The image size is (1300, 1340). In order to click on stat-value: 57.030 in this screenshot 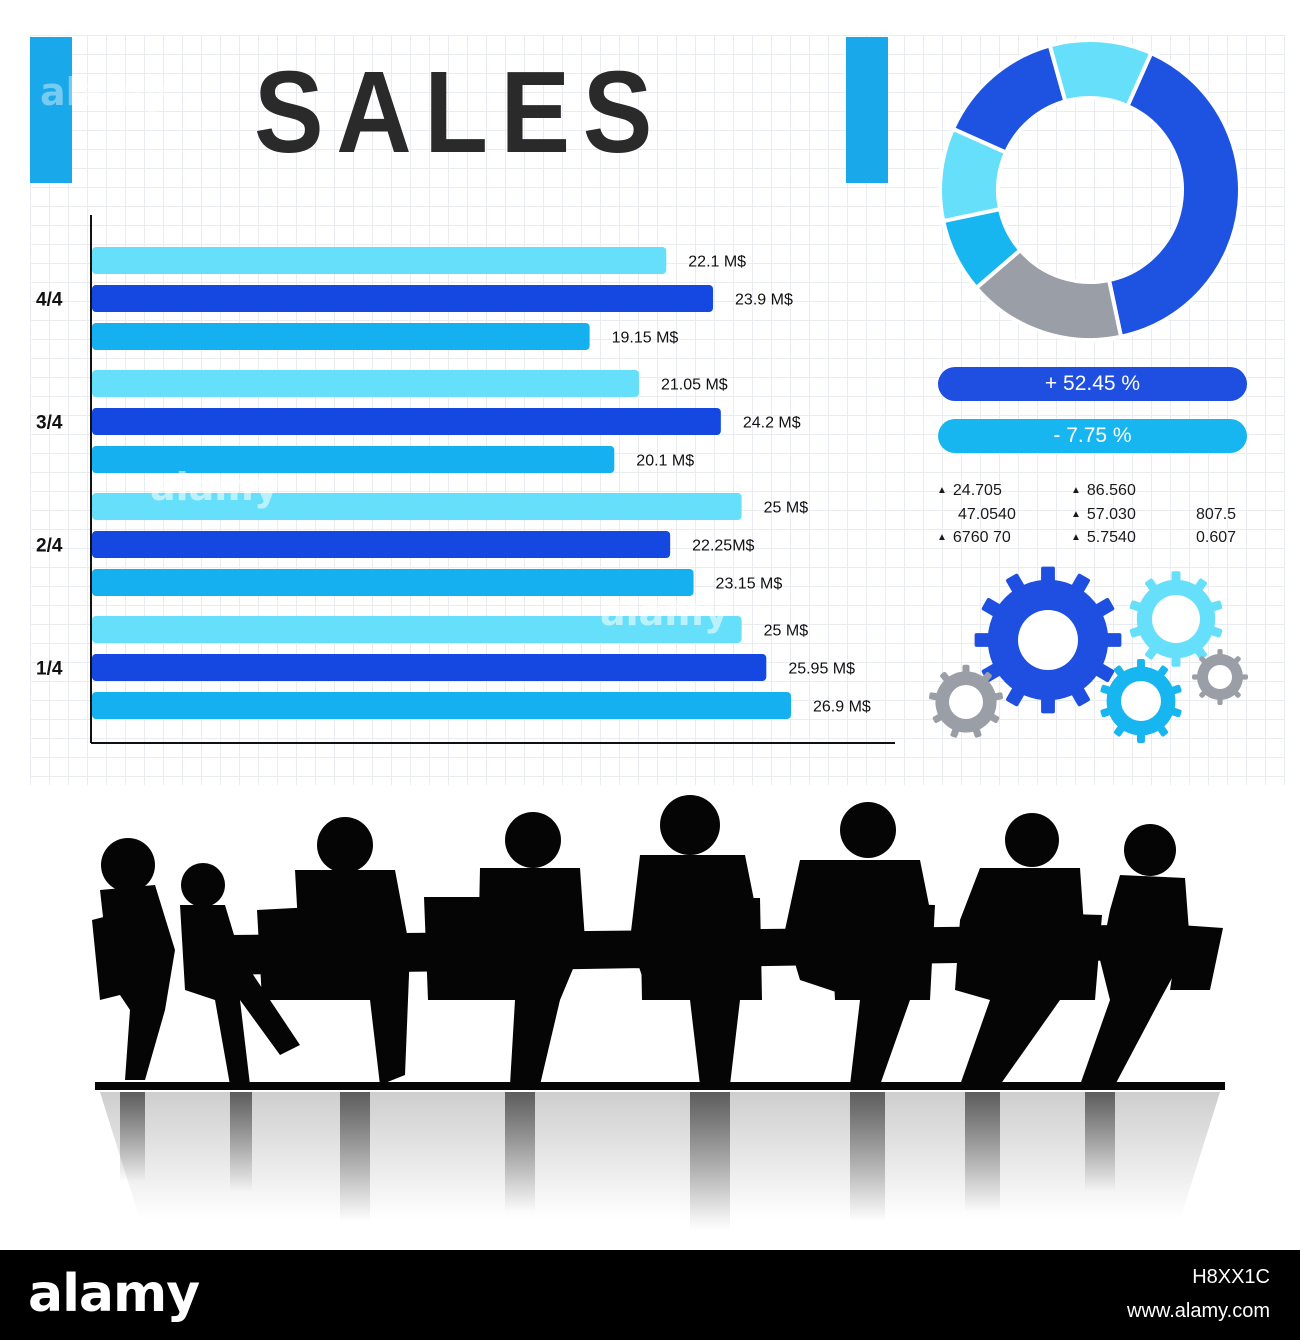, I will do `click(1111, 514)`.